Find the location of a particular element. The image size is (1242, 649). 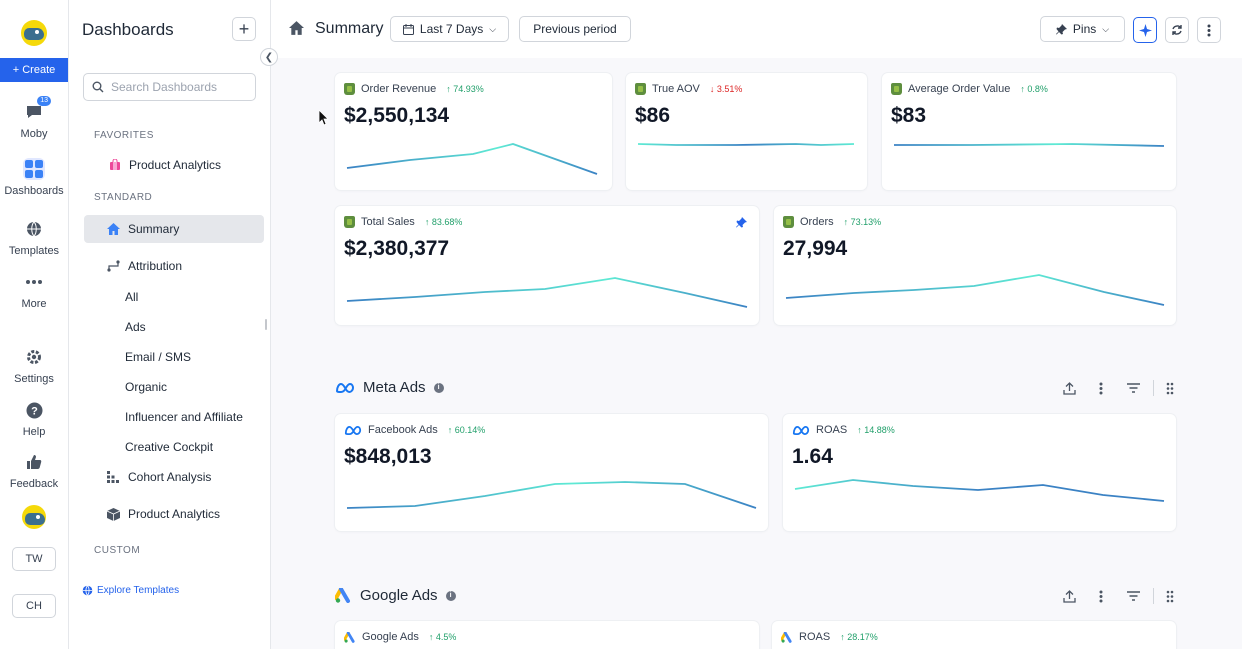

more-options-button is located at coordinates (1209, 30).